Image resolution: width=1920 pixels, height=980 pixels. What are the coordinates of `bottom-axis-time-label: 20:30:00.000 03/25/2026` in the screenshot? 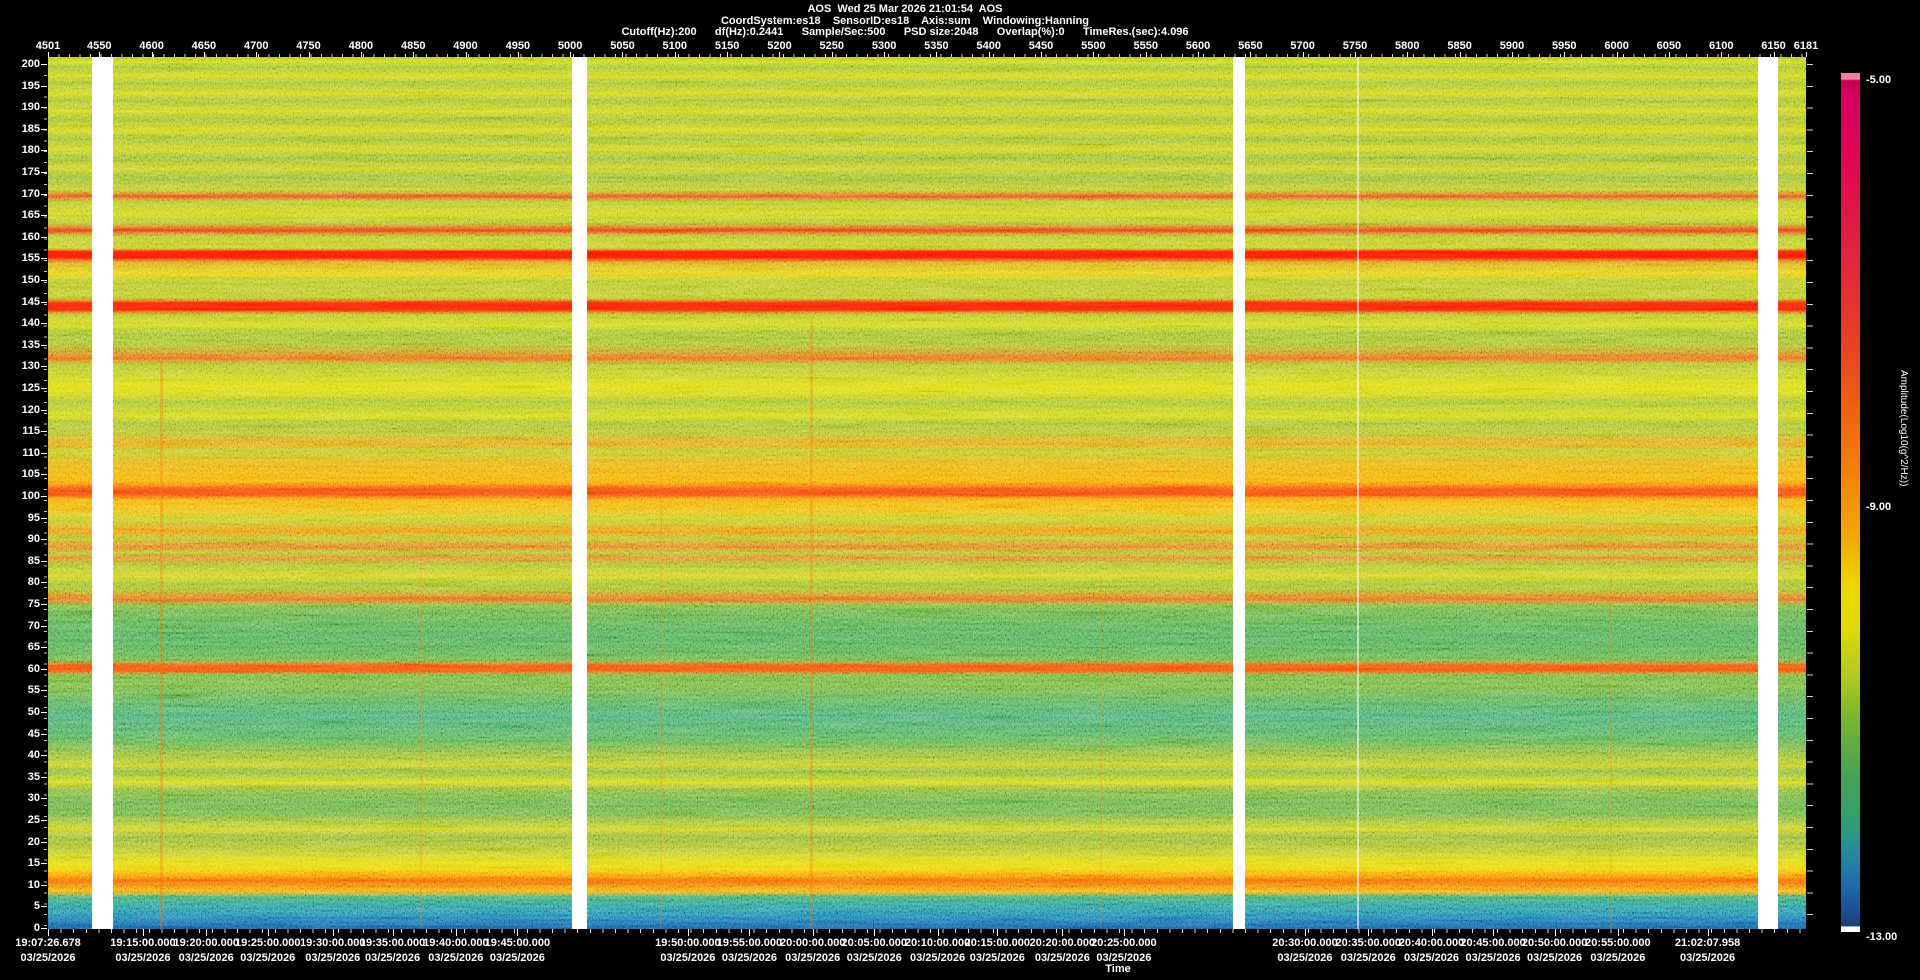 It's located at (1305, 950).